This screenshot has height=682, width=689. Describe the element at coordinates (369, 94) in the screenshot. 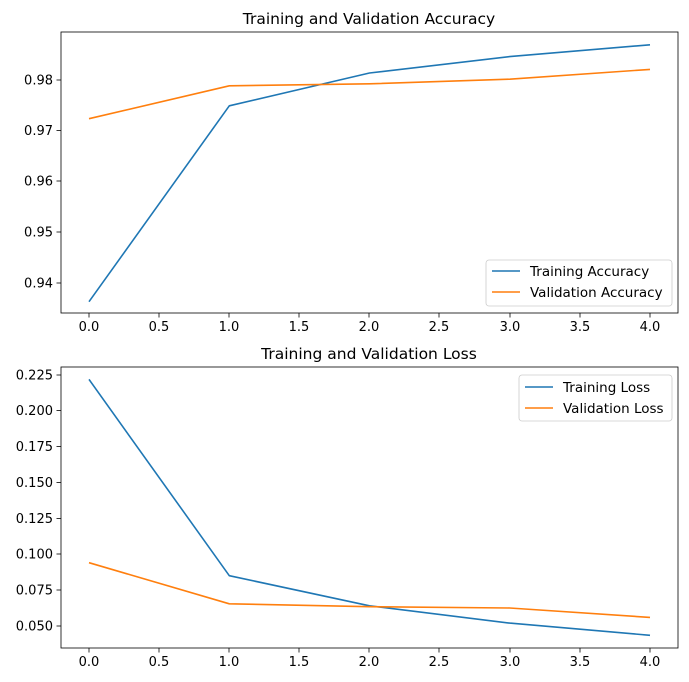

I see `series-line-validation-accuracy` at that location.